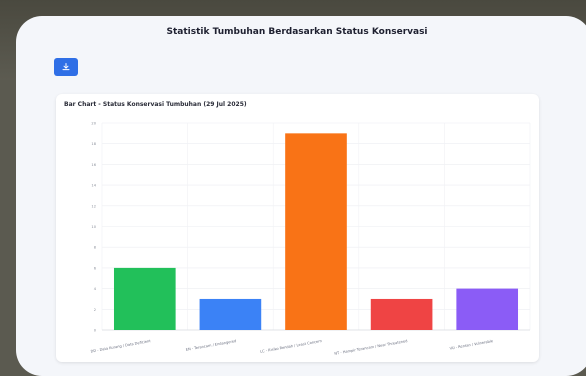  Describe the element at coordinates (93, 206) in the screenshot. I see `y-tick-label: 12` at that location.